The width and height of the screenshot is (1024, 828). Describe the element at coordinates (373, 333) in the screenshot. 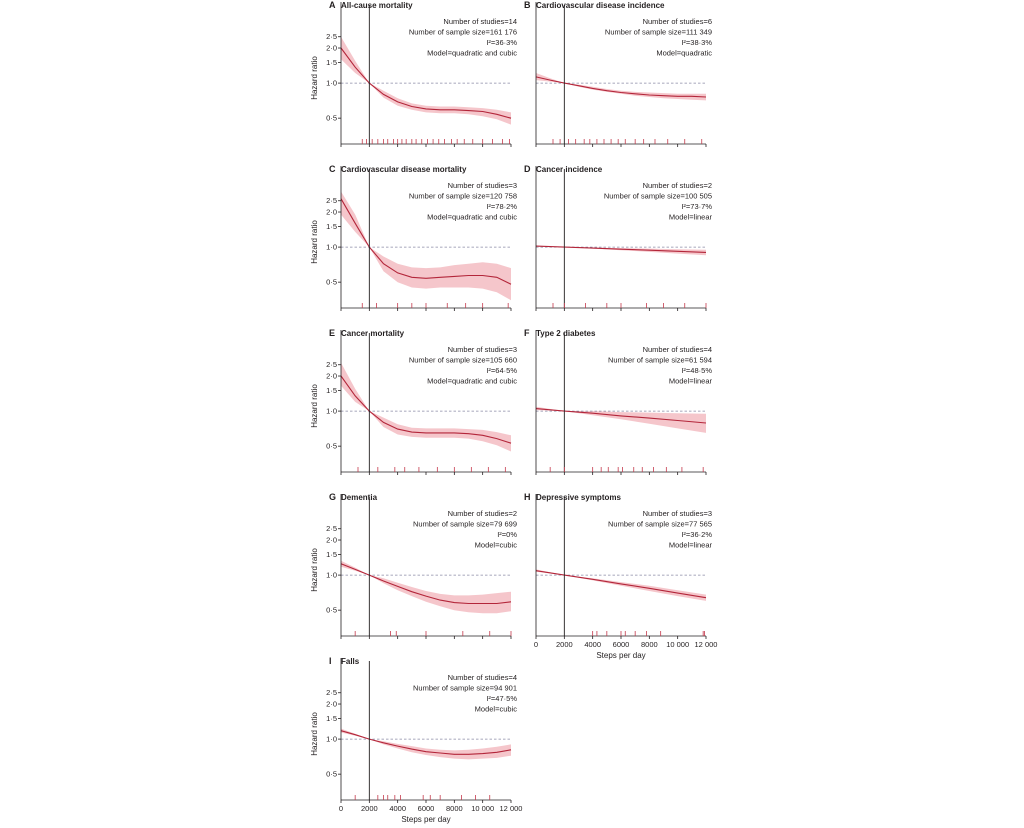

I see `panel-title: Cancer mortality` at that location.